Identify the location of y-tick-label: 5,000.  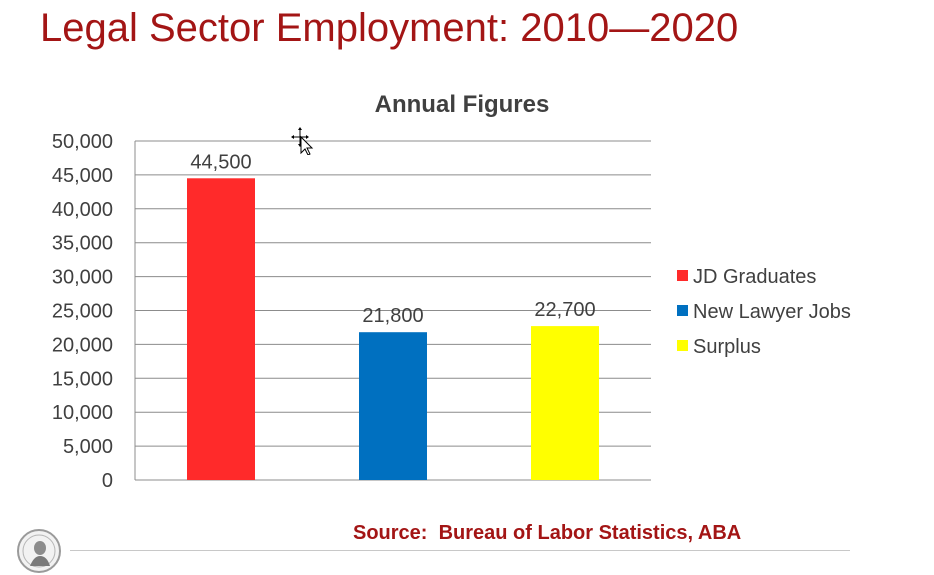
(88, 447).